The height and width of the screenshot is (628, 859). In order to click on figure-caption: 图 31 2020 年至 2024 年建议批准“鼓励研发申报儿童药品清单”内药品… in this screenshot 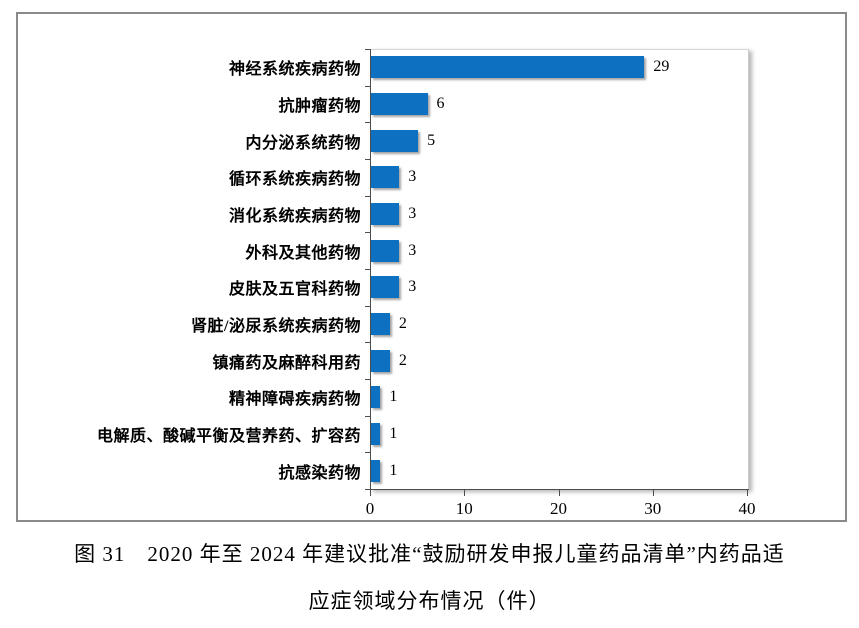, I will do `click(429, 576)`.